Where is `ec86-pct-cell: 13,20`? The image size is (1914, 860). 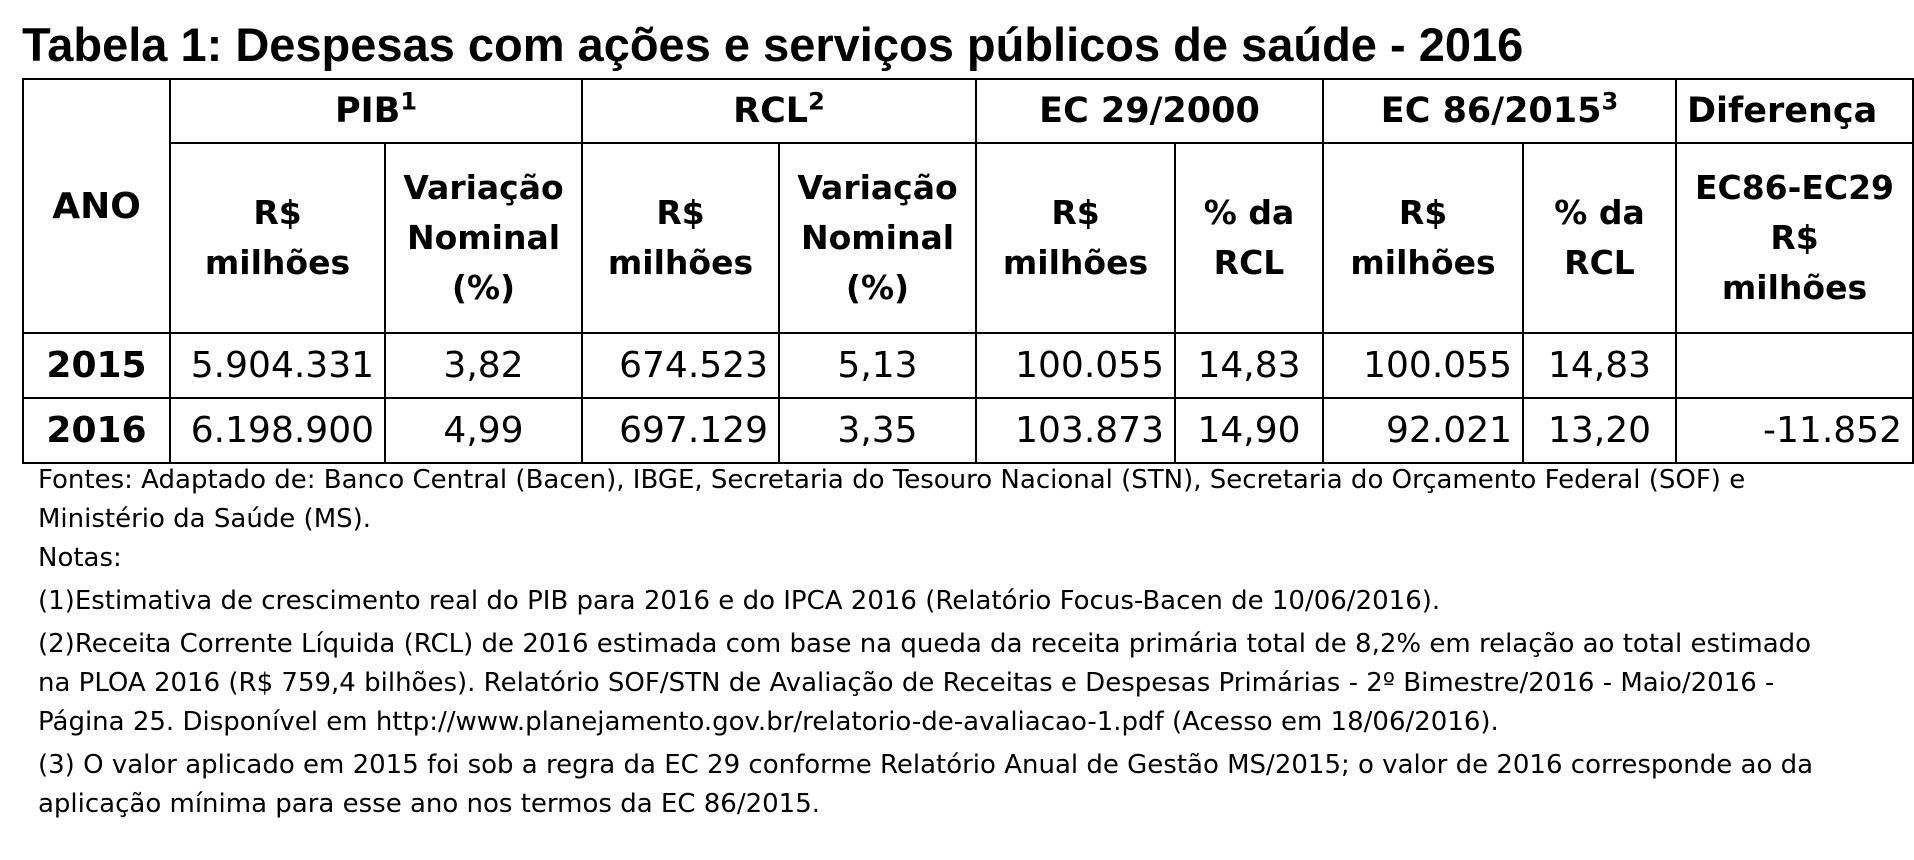
ec86-pct-cell: 13,20 is located at coordinates (1599, 430).